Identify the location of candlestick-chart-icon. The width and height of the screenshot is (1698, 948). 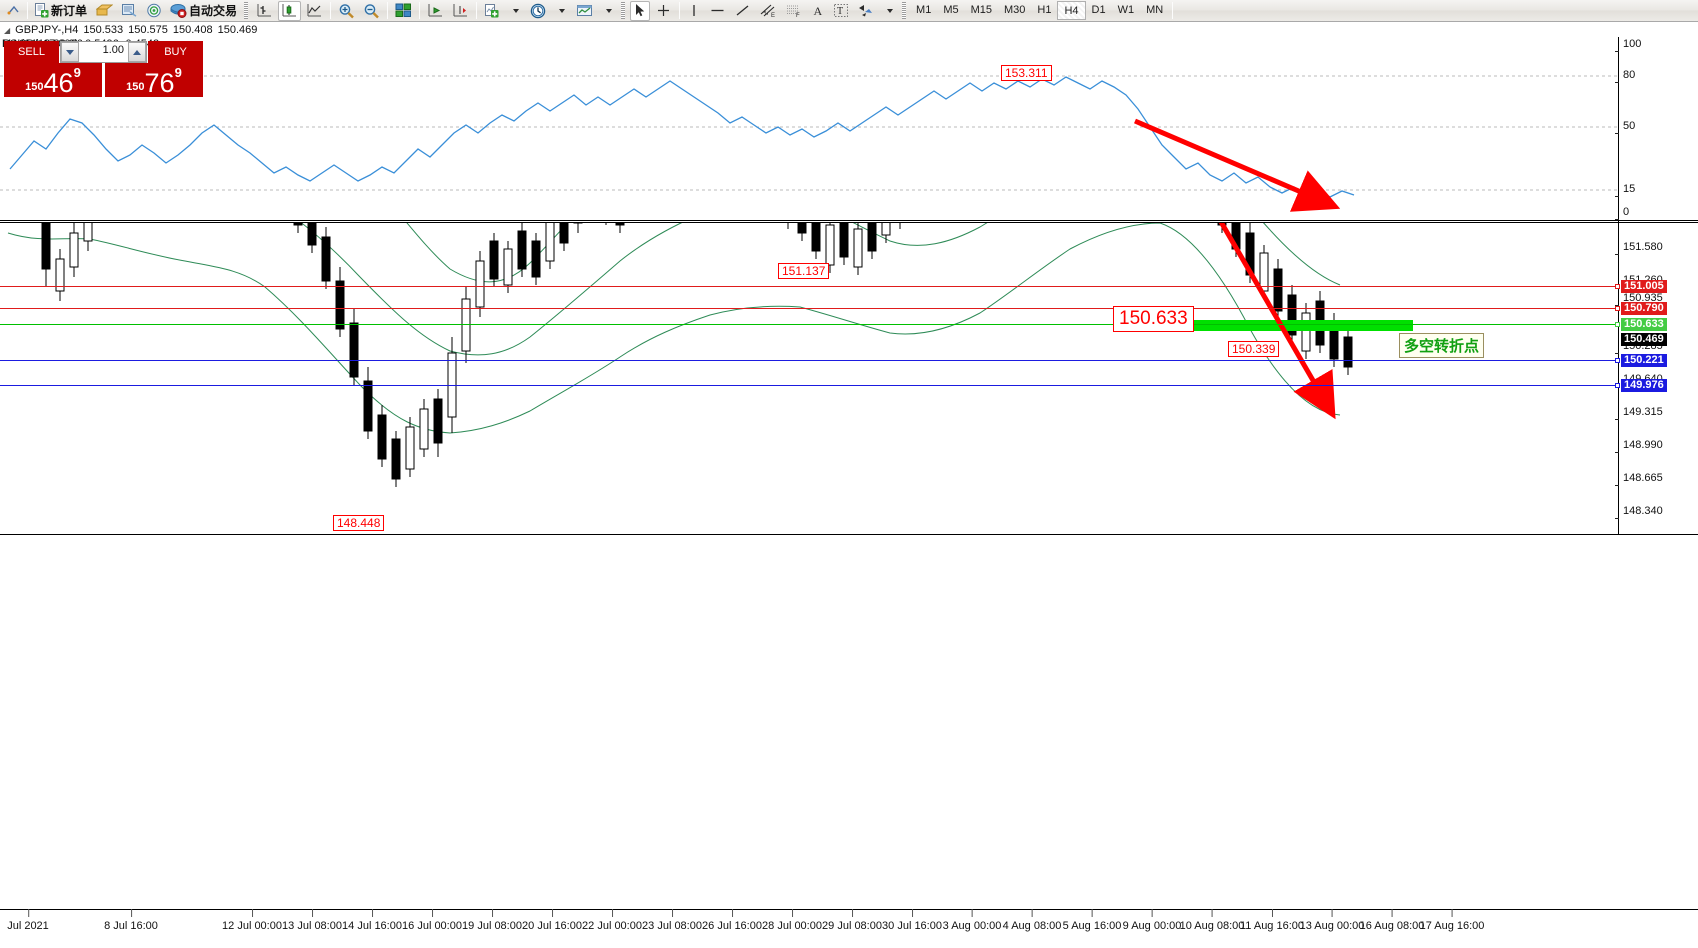
(290, 10).